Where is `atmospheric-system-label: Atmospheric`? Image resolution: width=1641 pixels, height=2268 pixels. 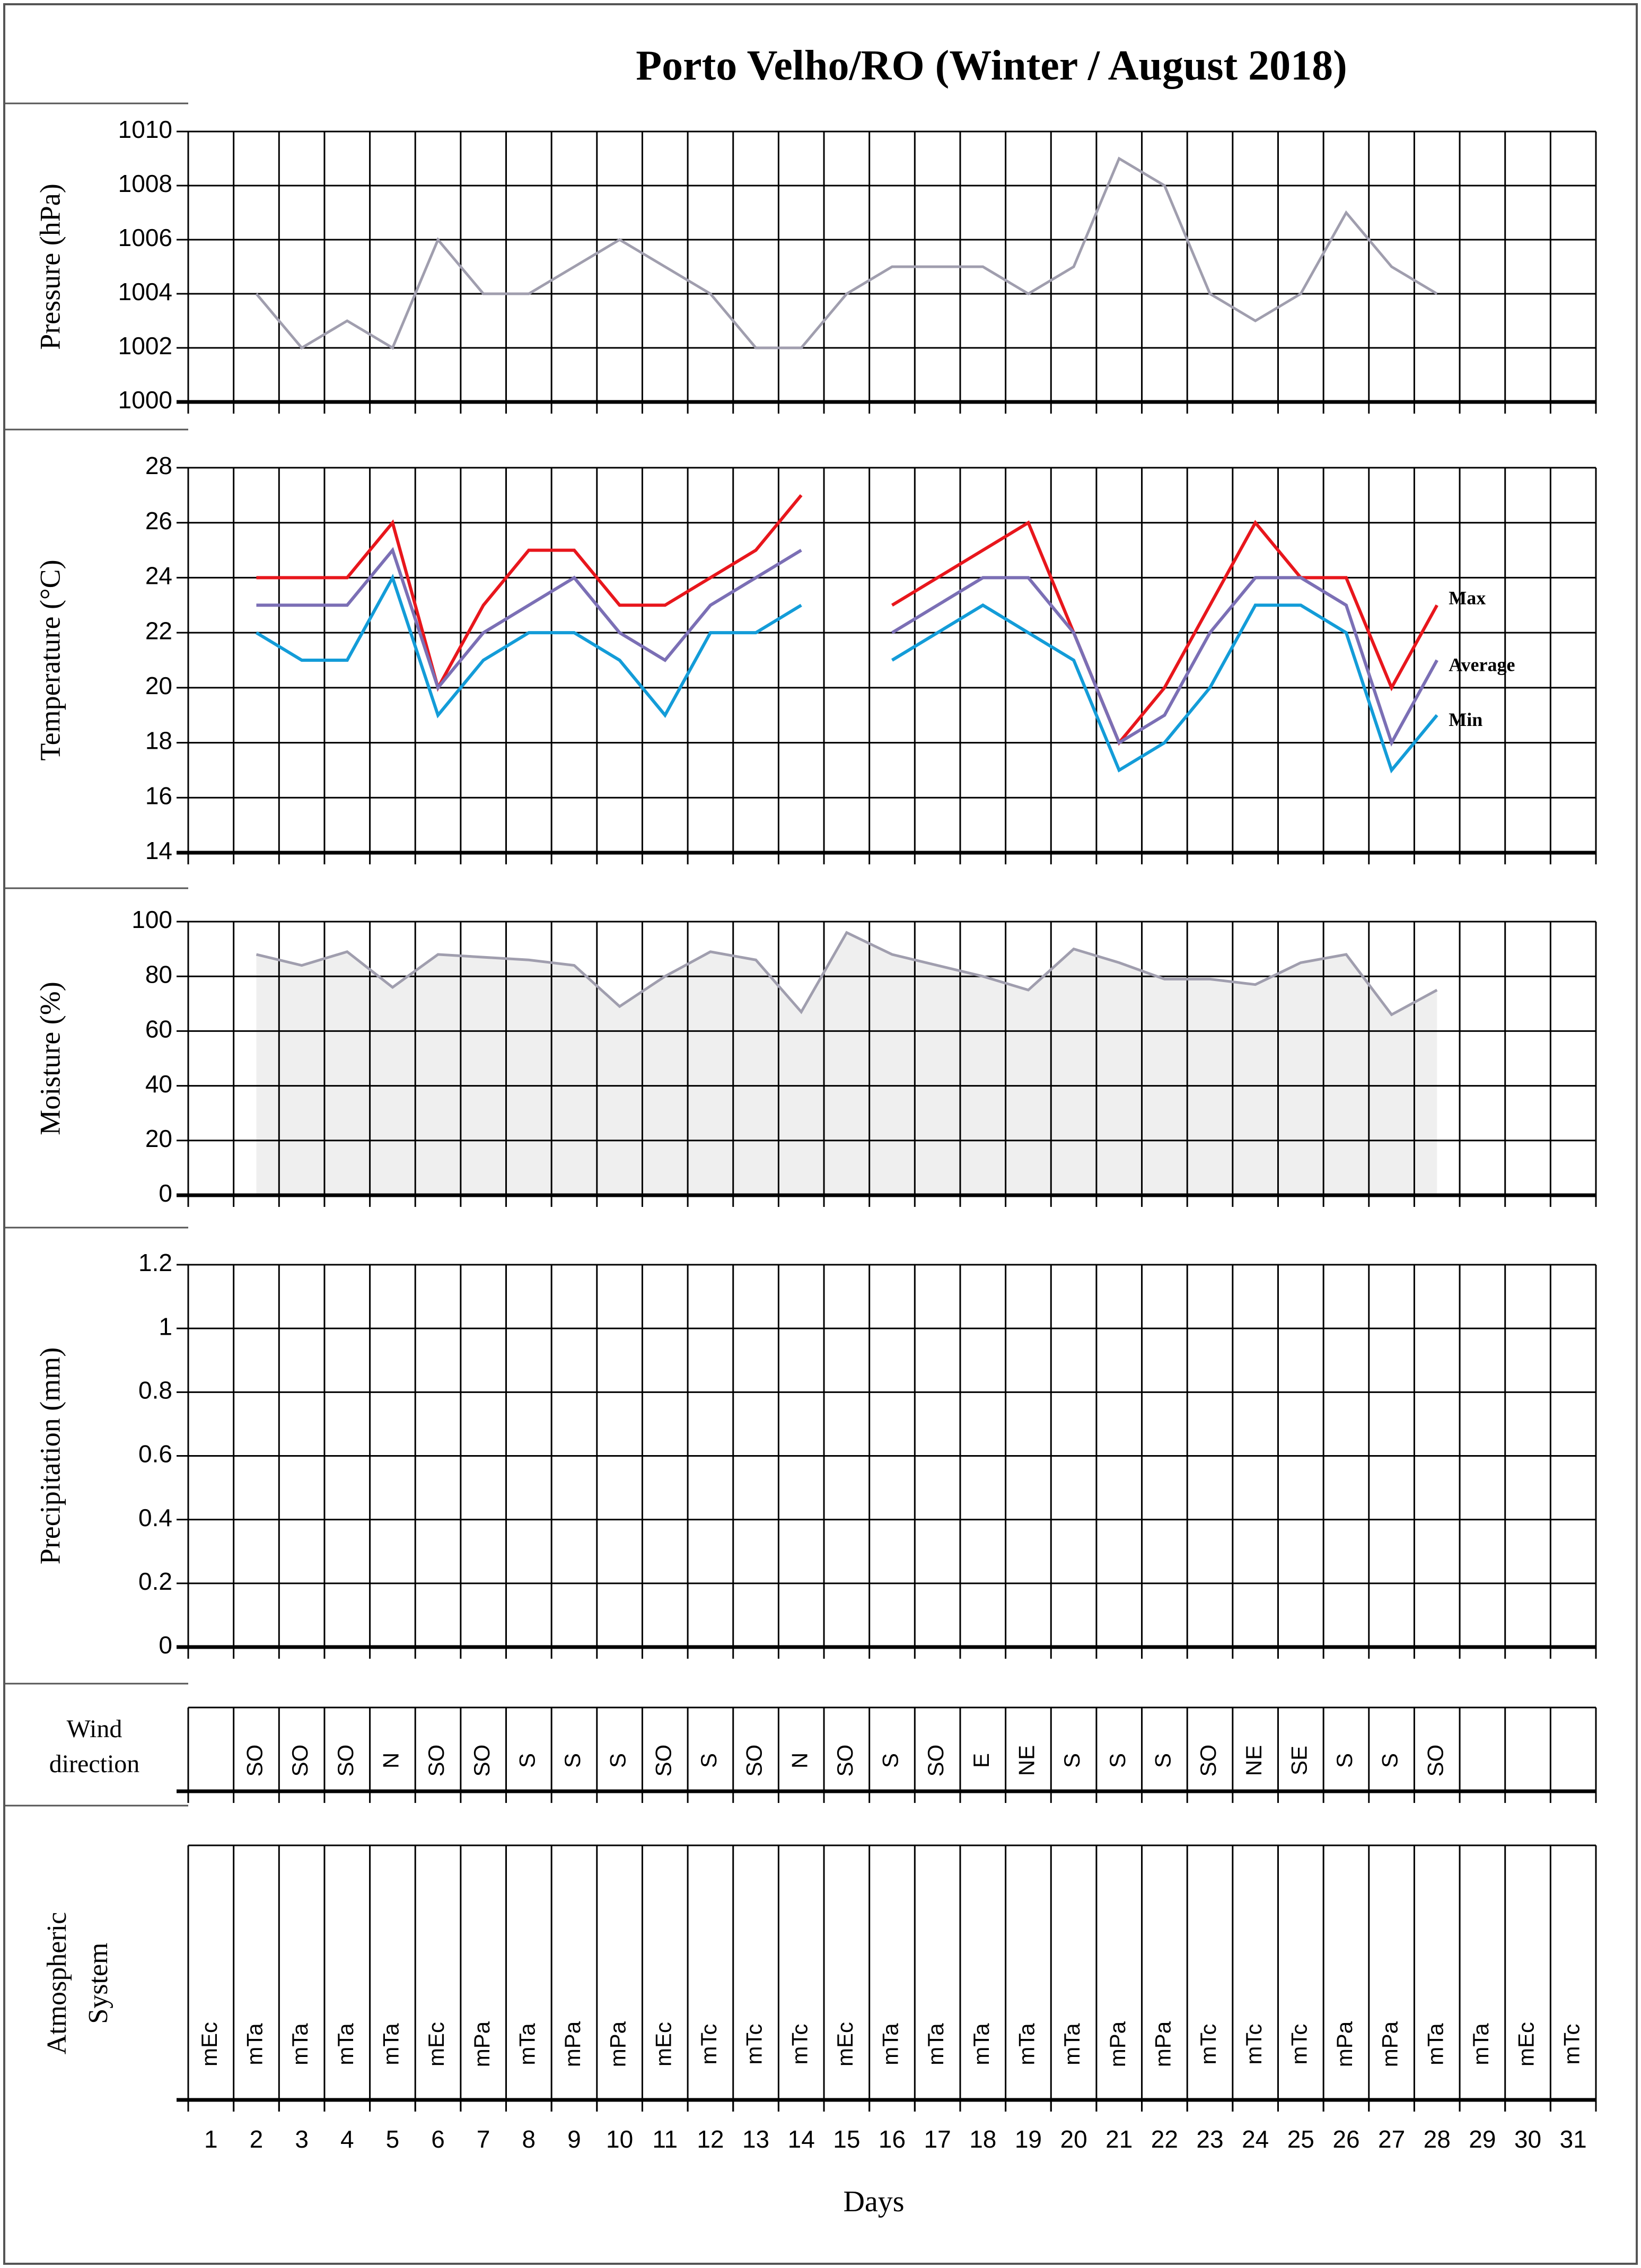 atmospheric-system-label: Atmospheric is located at coordinates (57, 1983).